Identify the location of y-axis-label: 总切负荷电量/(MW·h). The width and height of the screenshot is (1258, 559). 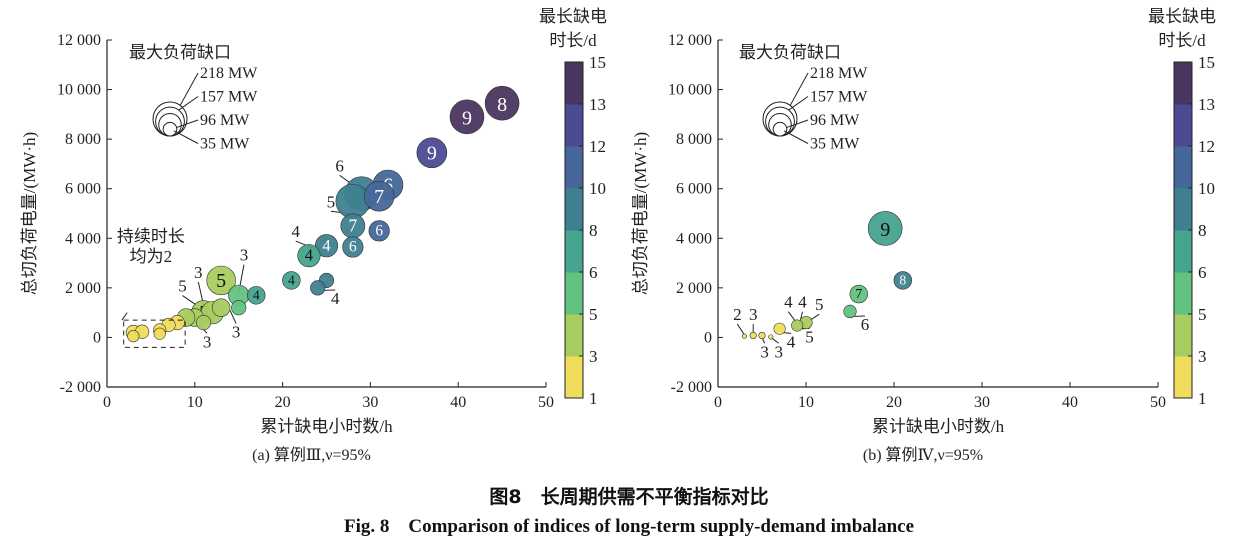
(640, 213).